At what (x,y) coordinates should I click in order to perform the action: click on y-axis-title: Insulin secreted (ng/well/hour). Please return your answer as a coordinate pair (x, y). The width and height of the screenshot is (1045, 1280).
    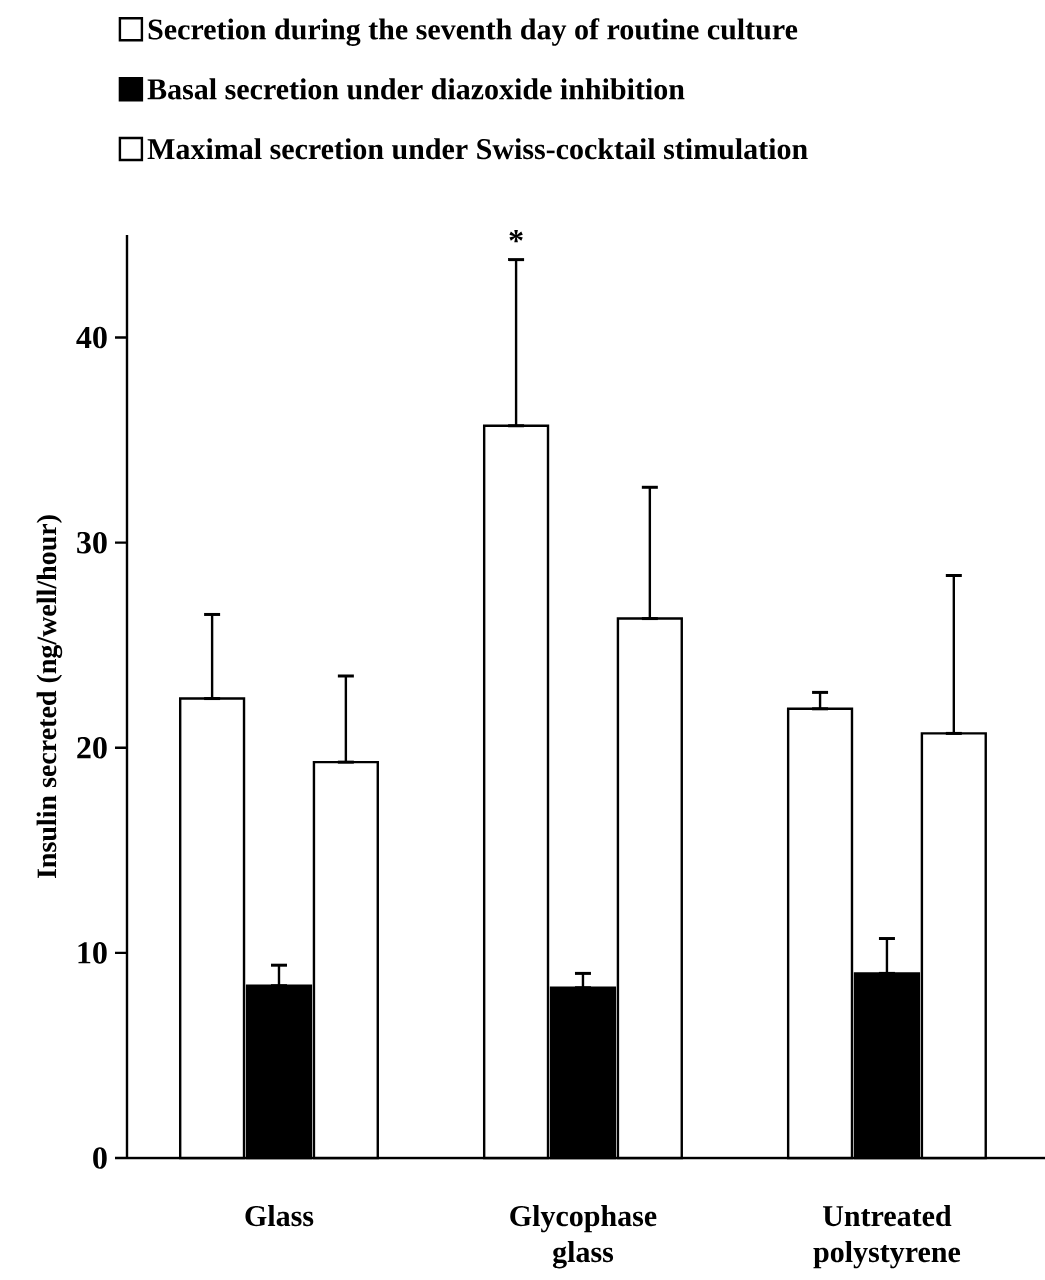
    Looking at the image, I should click on (49, 697).